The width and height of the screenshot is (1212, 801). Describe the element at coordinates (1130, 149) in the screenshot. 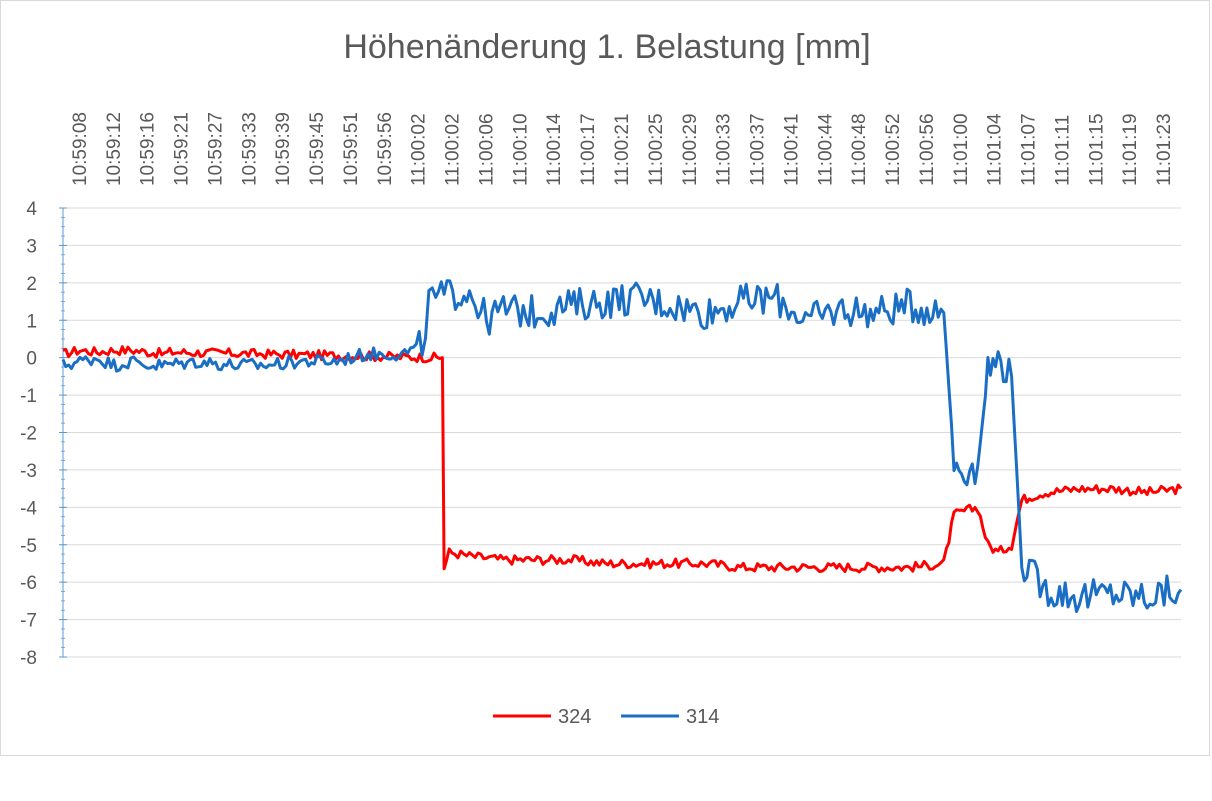

I see `x-tick-label: 11:01:19` at that location.